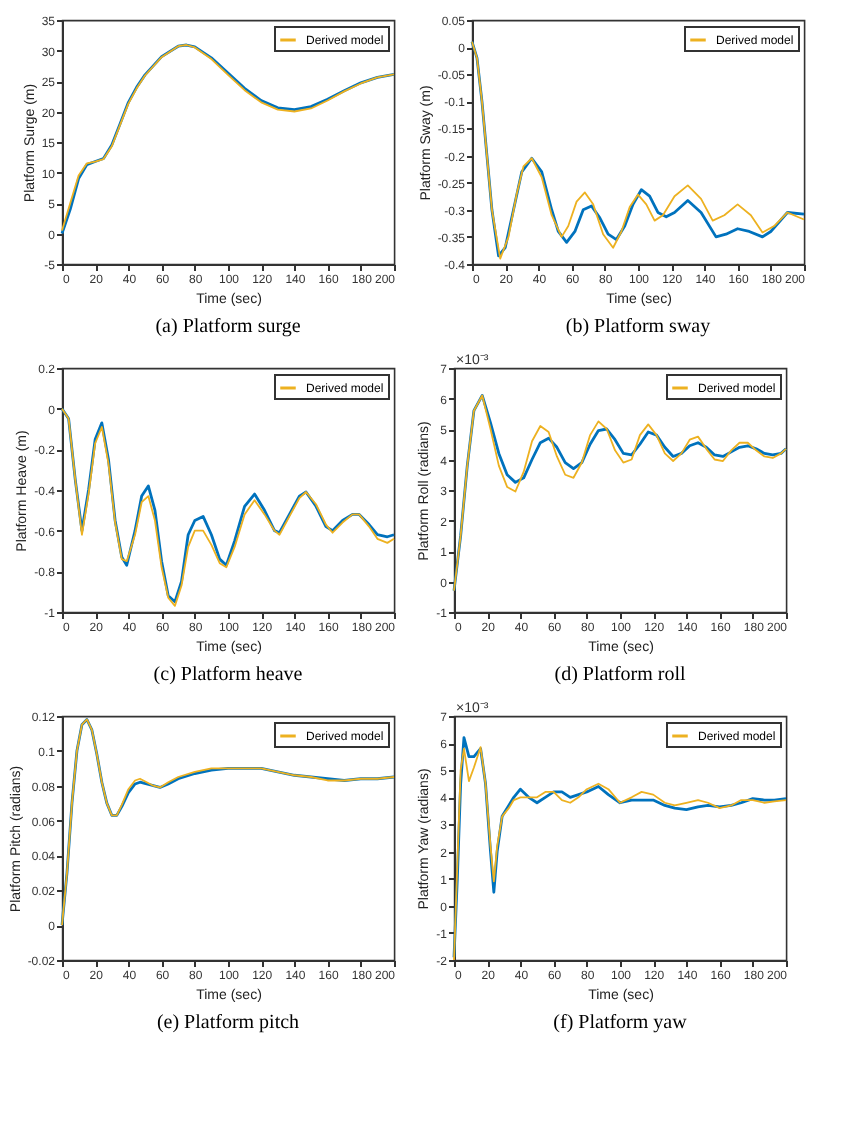  Describe the element at coordinates (621, 1023) in the screenshot. I see `text: (f) Platform yaw` at that location.